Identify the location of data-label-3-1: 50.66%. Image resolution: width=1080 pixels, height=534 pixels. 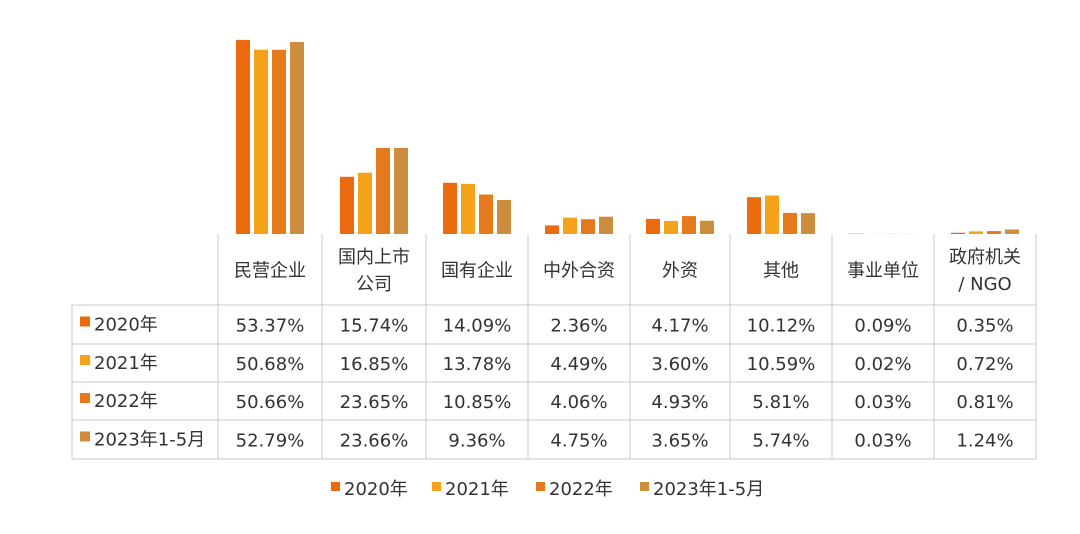
(270, 402).